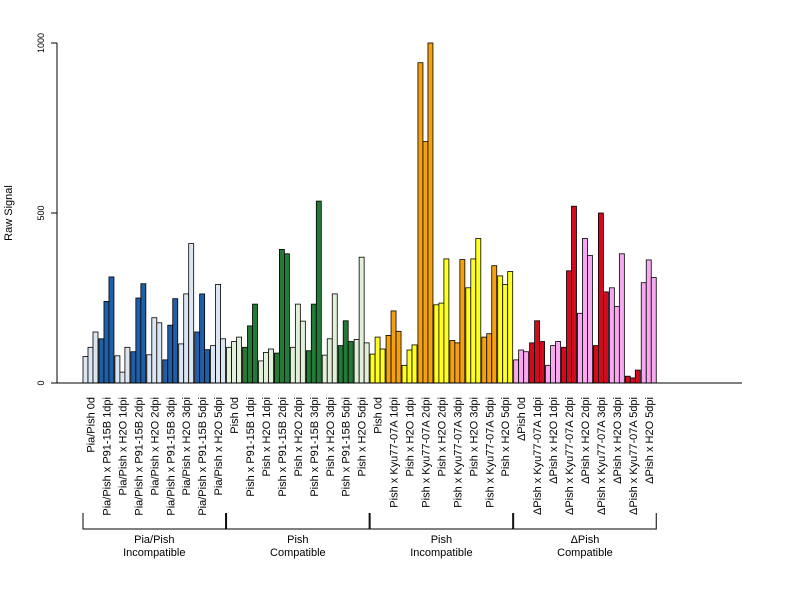 This screenshot has width=800, height=600. What do you see at coordinates (650, 440) in the screenshot?
I see `x-tick-label: ΔPish x H2O 5dpi` at bounding box center [650, 440].